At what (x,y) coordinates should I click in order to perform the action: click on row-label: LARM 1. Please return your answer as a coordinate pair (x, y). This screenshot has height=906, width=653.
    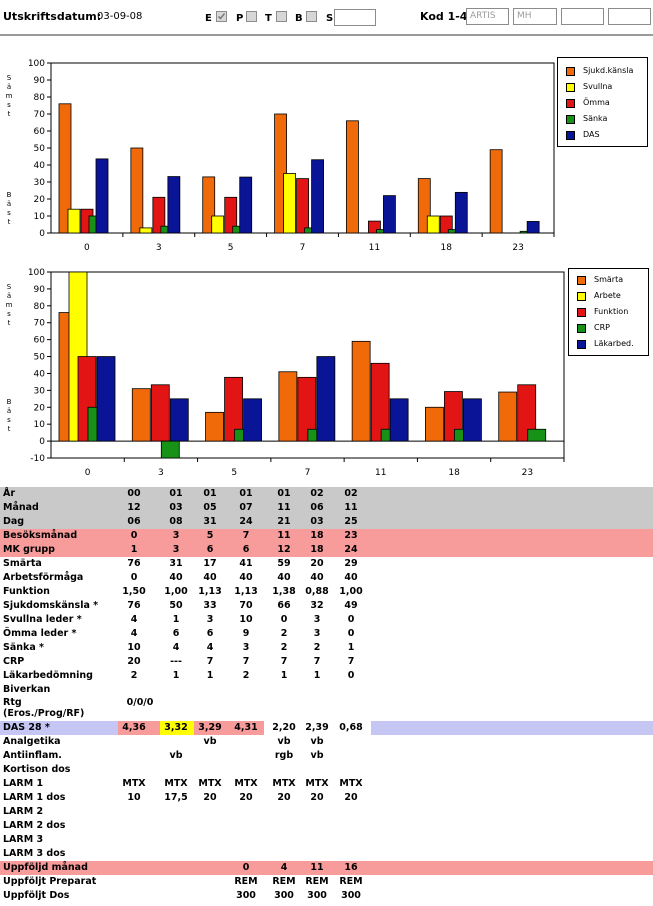
    Looking at the image, I should click on (23, 783).